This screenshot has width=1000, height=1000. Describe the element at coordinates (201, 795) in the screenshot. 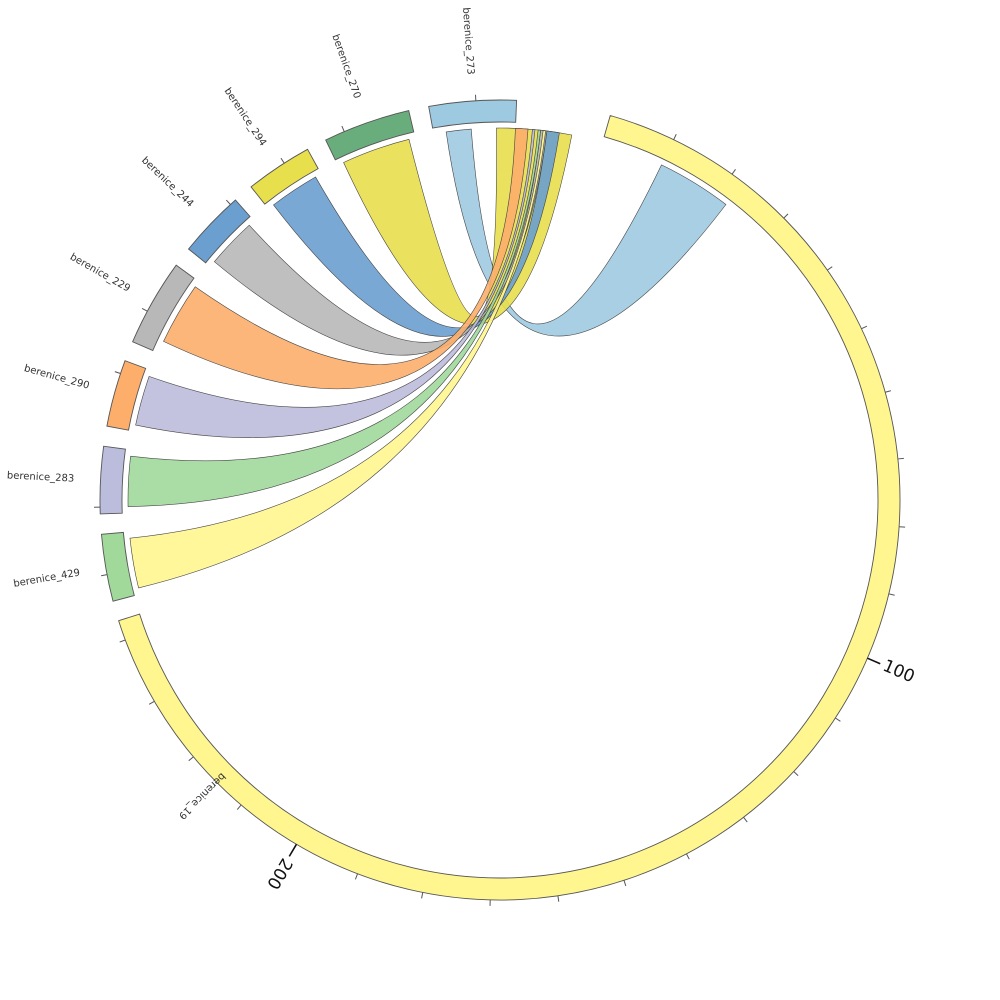

I see `segment-label-berenice-19: berenice_19` at that location.